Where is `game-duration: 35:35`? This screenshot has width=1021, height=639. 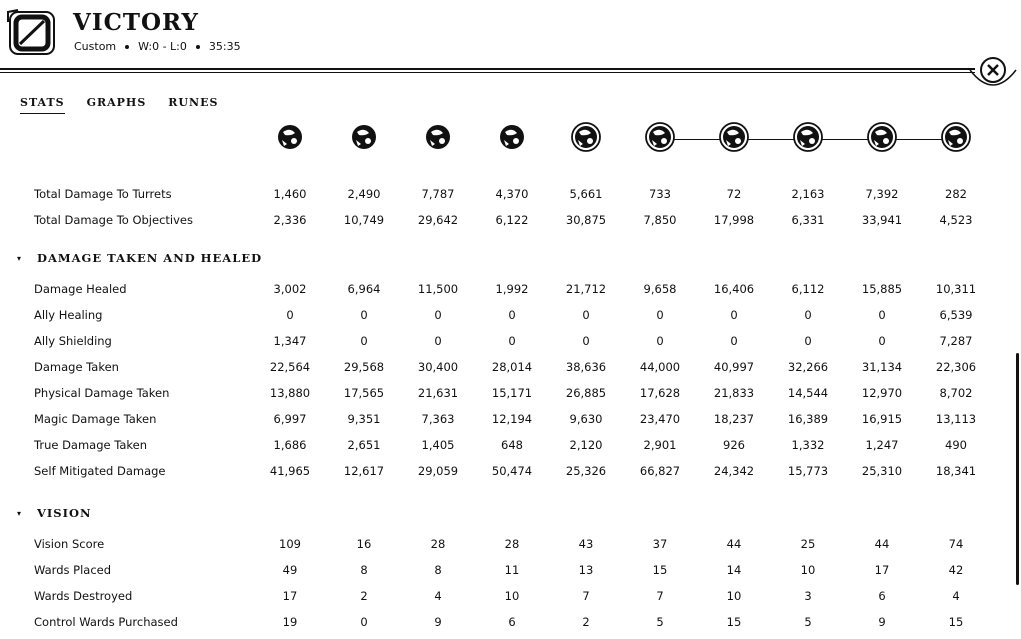
game-duration: 35:35 is located at coordinates (224, 46).